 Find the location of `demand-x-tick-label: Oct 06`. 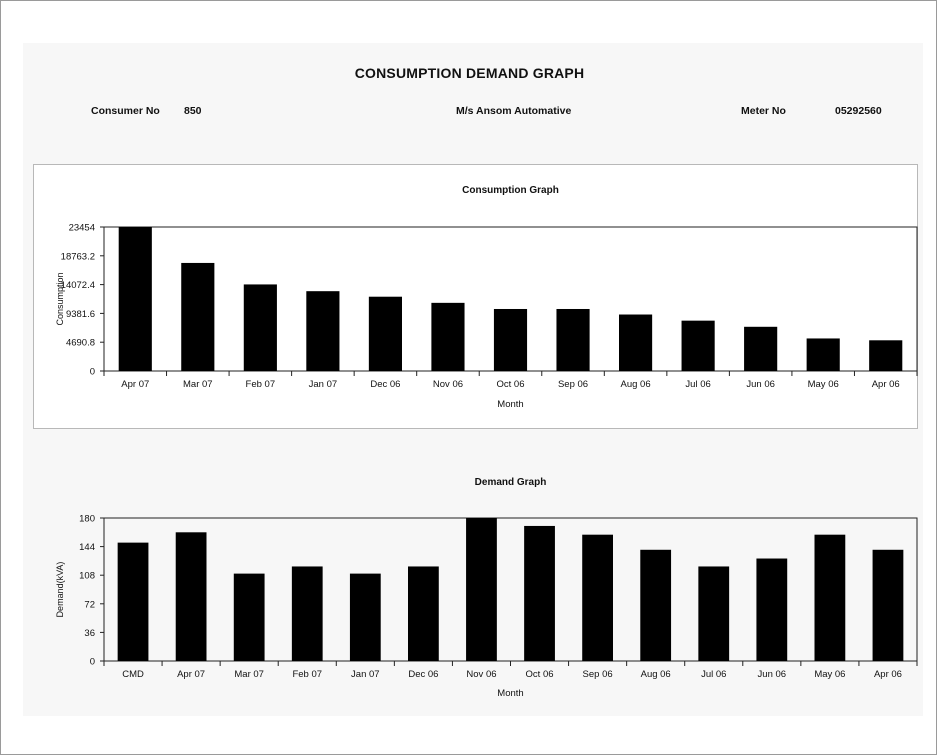

demand-x-tick-label: Oct 06 is located at coordinates (540, 674).